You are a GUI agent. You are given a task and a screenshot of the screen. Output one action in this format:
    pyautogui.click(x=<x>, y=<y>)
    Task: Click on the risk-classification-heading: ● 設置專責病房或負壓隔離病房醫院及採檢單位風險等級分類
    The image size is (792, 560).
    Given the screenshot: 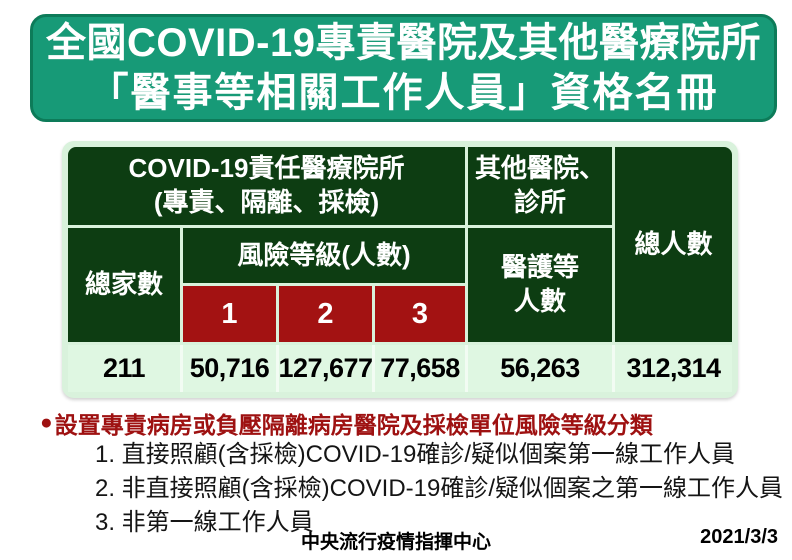 What is the action you would take?
    pyautogui.click(x=346, y=423)
    